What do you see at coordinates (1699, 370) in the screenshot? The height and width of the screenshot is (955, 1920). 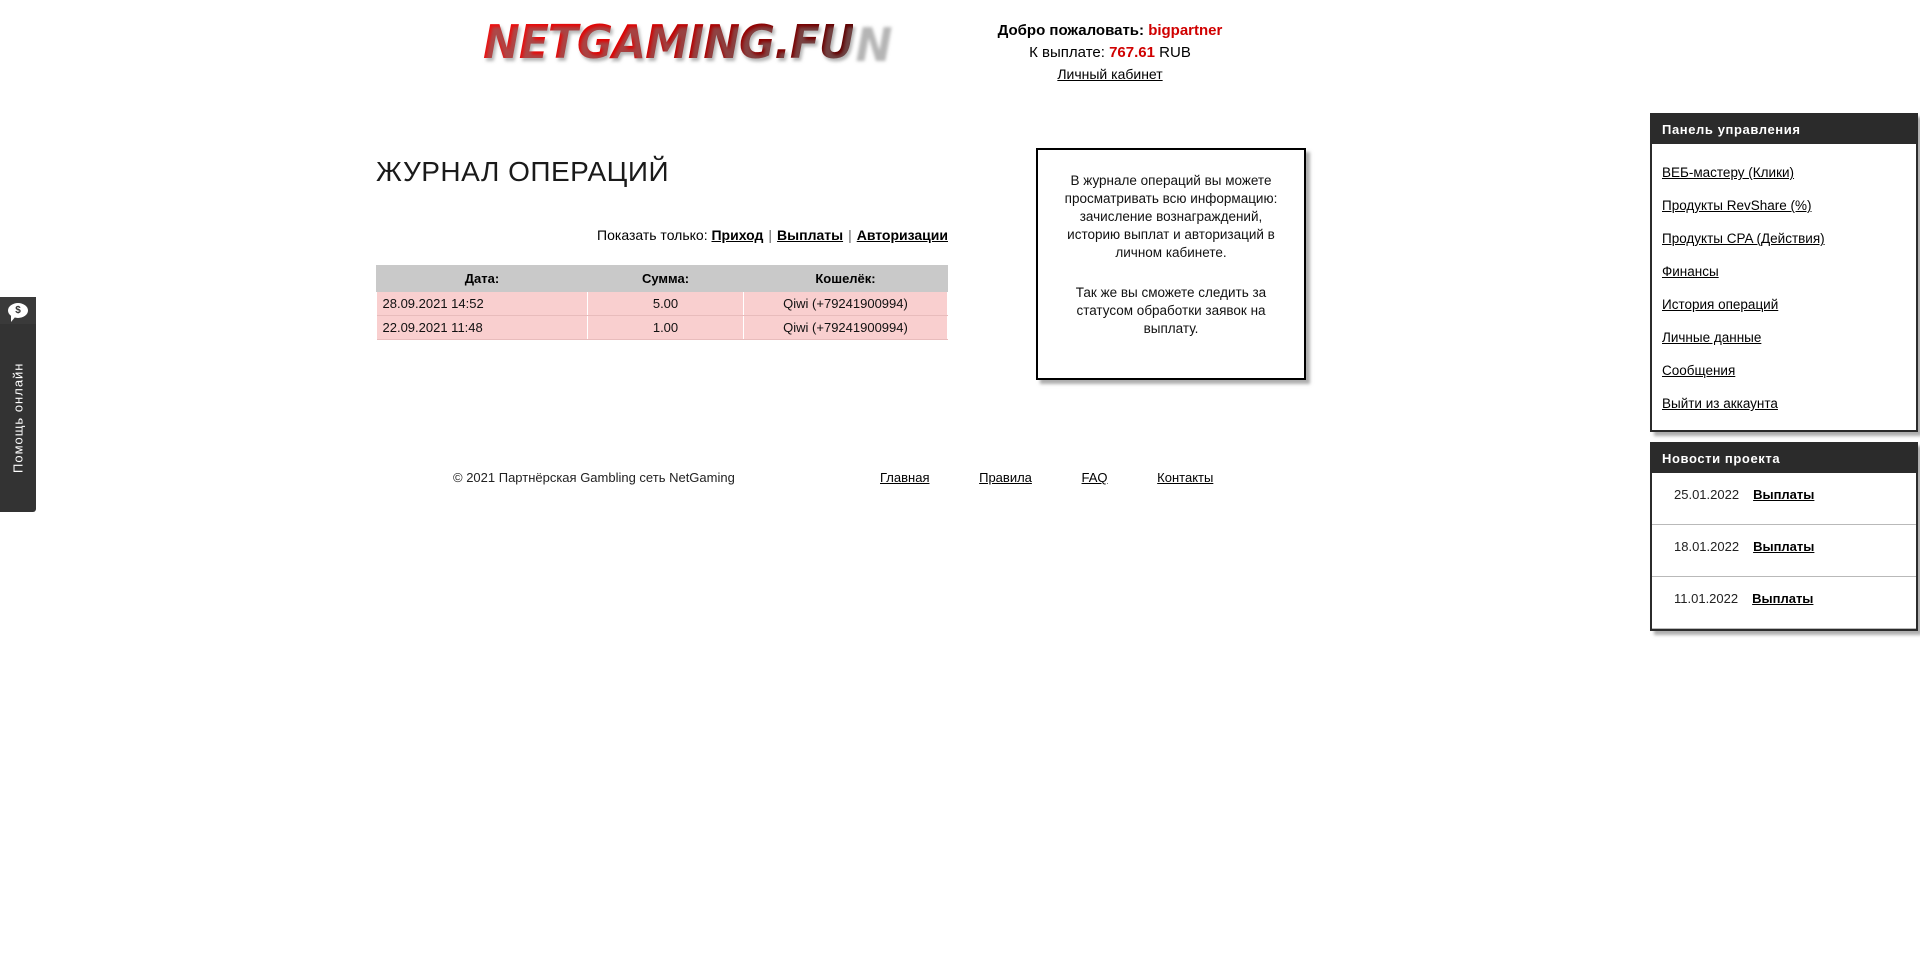 I see `sidebar-item-messages: Сообщения` at bounding box center [1699, 370].